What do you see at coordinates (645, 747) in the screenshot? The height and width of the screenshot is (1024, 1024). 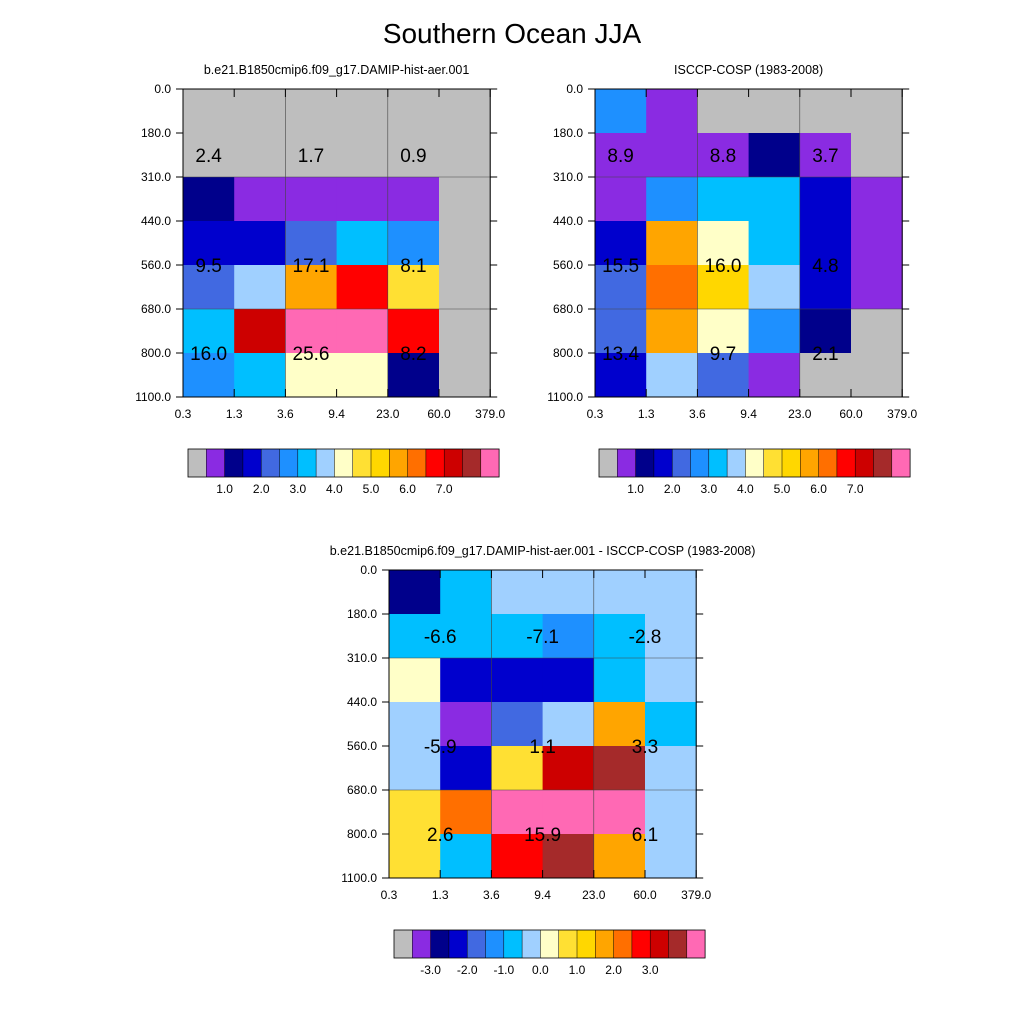 I see `cell-value-label: 3.3` at bounding box center [645, 747].